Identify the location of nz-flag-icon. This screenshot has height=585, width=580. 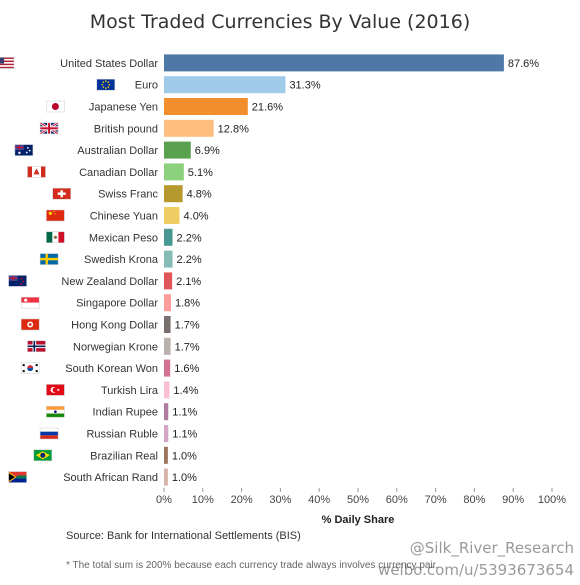
(17, 281).